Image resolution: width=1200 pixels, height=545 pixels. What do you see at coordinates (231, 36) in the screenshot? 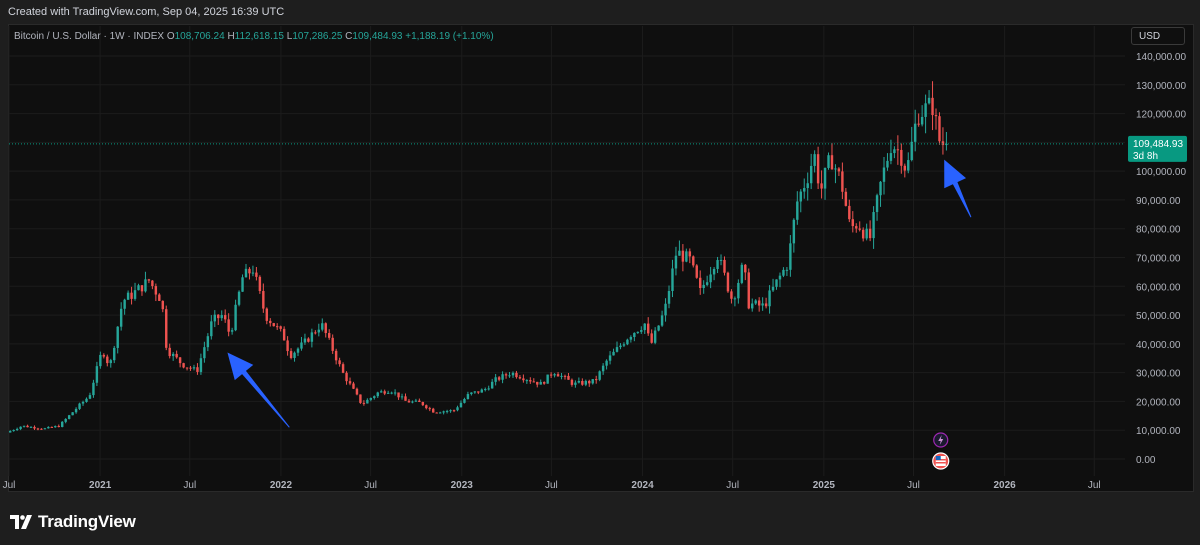
I see `high-label: H` at bounding box center [231, 36].